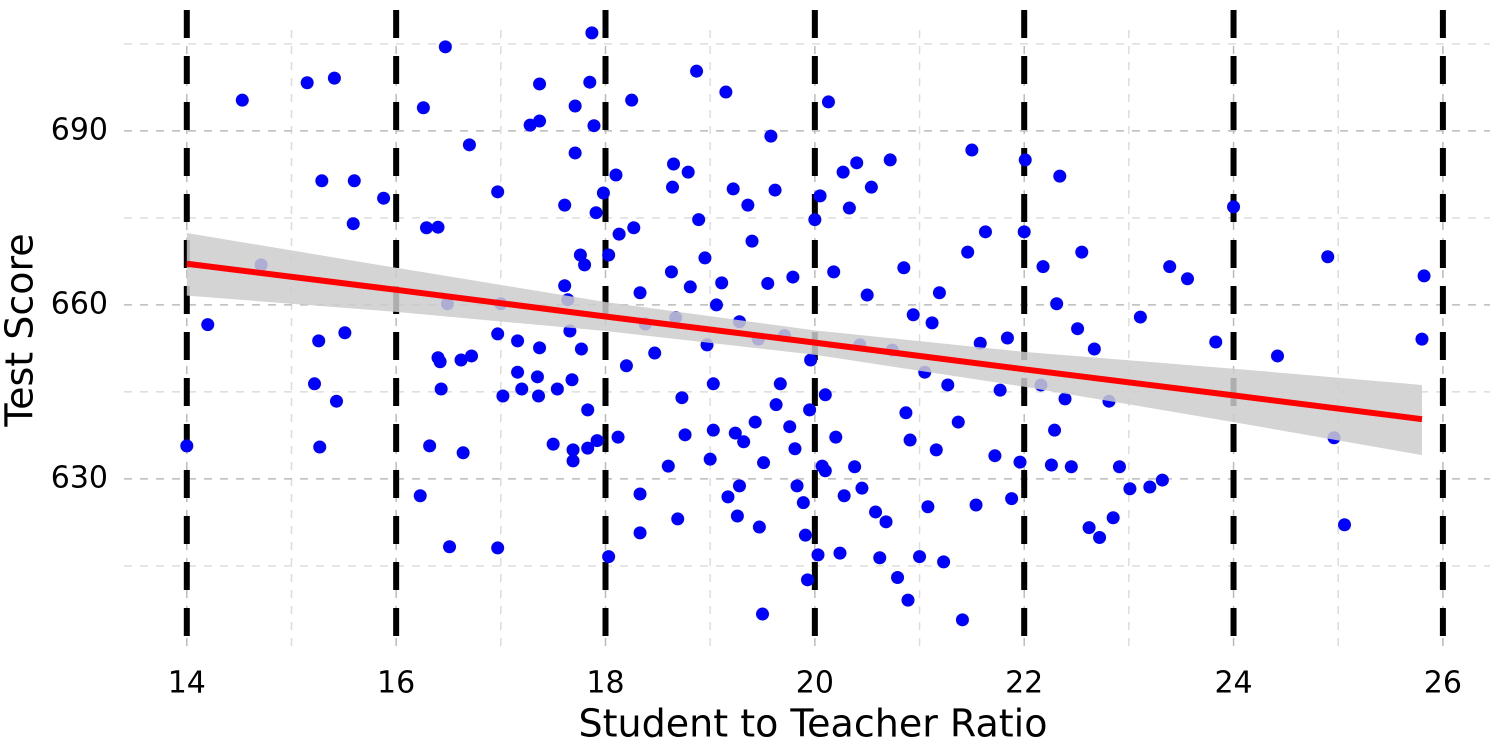 This screenshot has height=756, width=1512. I want to click on x-axis-label: Student to Teacher Ratio, so click(813, 724).